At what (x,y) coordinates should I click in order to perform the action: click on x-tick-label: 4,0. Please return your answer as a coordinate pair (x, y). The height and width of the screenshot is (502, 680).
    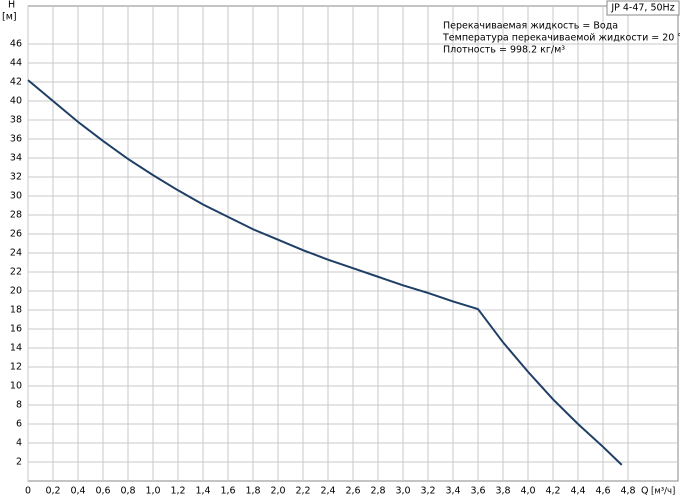
    Looking at the image, I should click on (527, 491).